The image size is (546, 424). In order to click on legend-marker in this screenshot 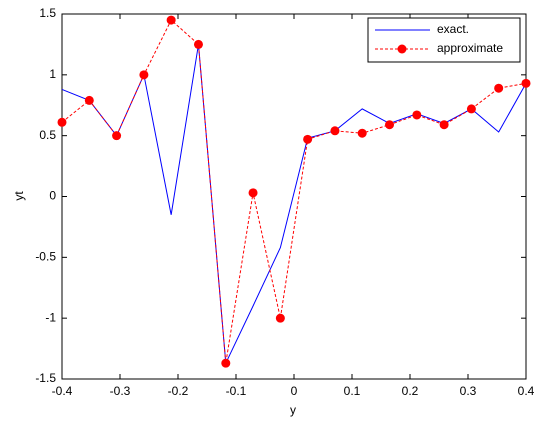, I will do `click(402, 49)`.